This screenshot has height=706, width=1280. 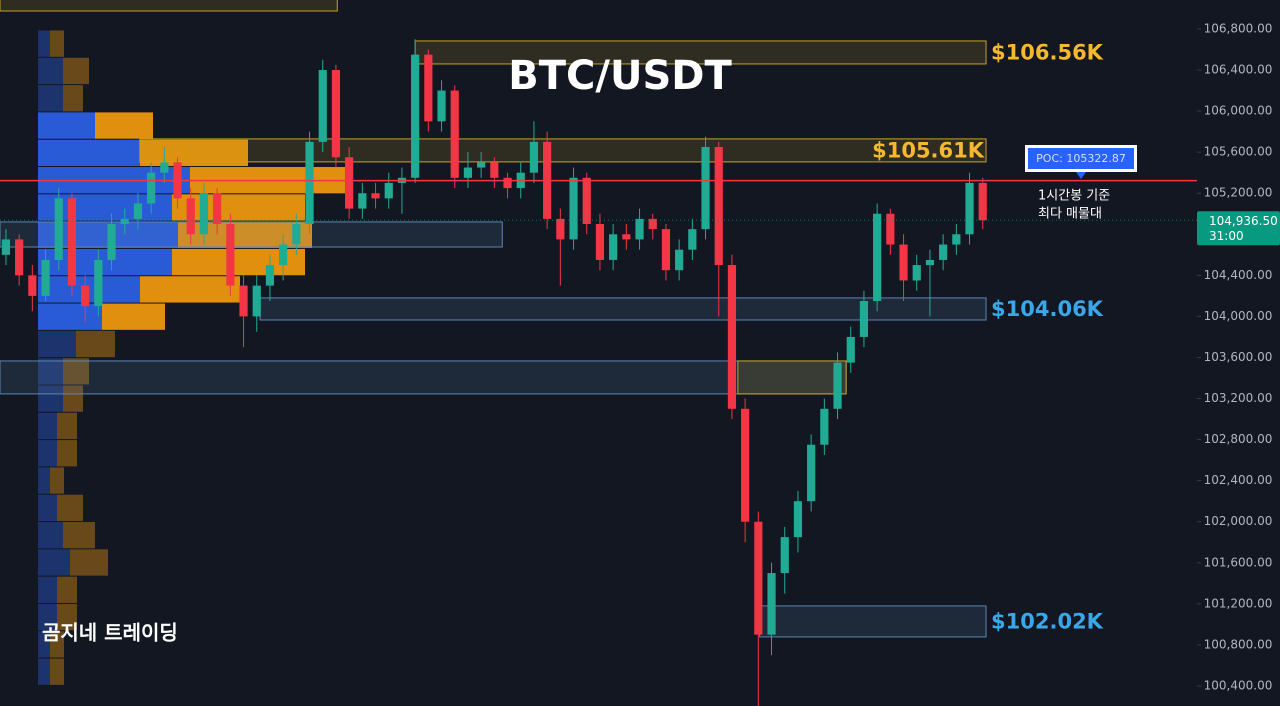 I want to click on y-tick-label: 104,400.00, so click(x=1238, y=275).